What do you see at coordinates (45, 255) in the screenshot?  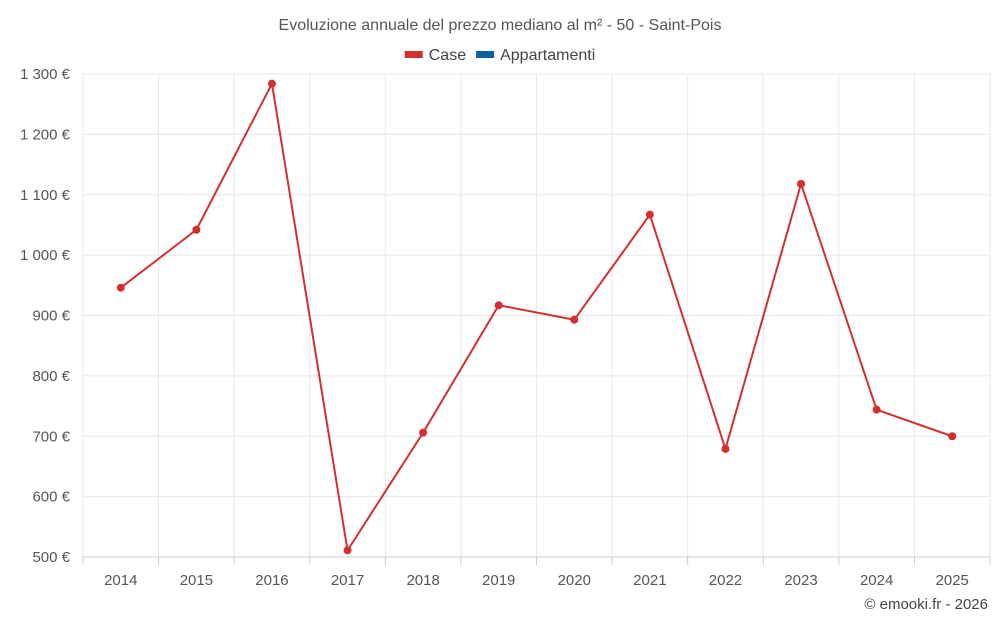 I see `y-tick-label: 1 000 €` at bounding box center [45, 255].